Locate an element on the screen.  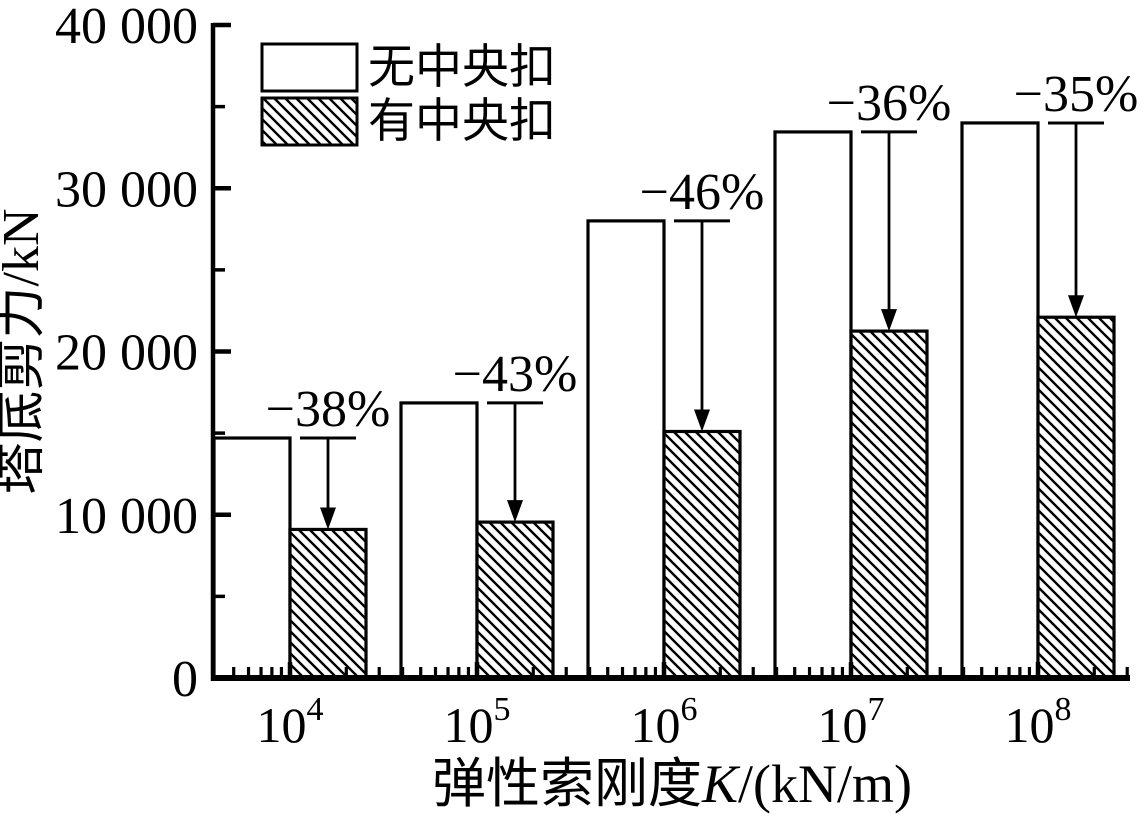
y-tick-label: 20 000 is located at coordinates (126, 353).